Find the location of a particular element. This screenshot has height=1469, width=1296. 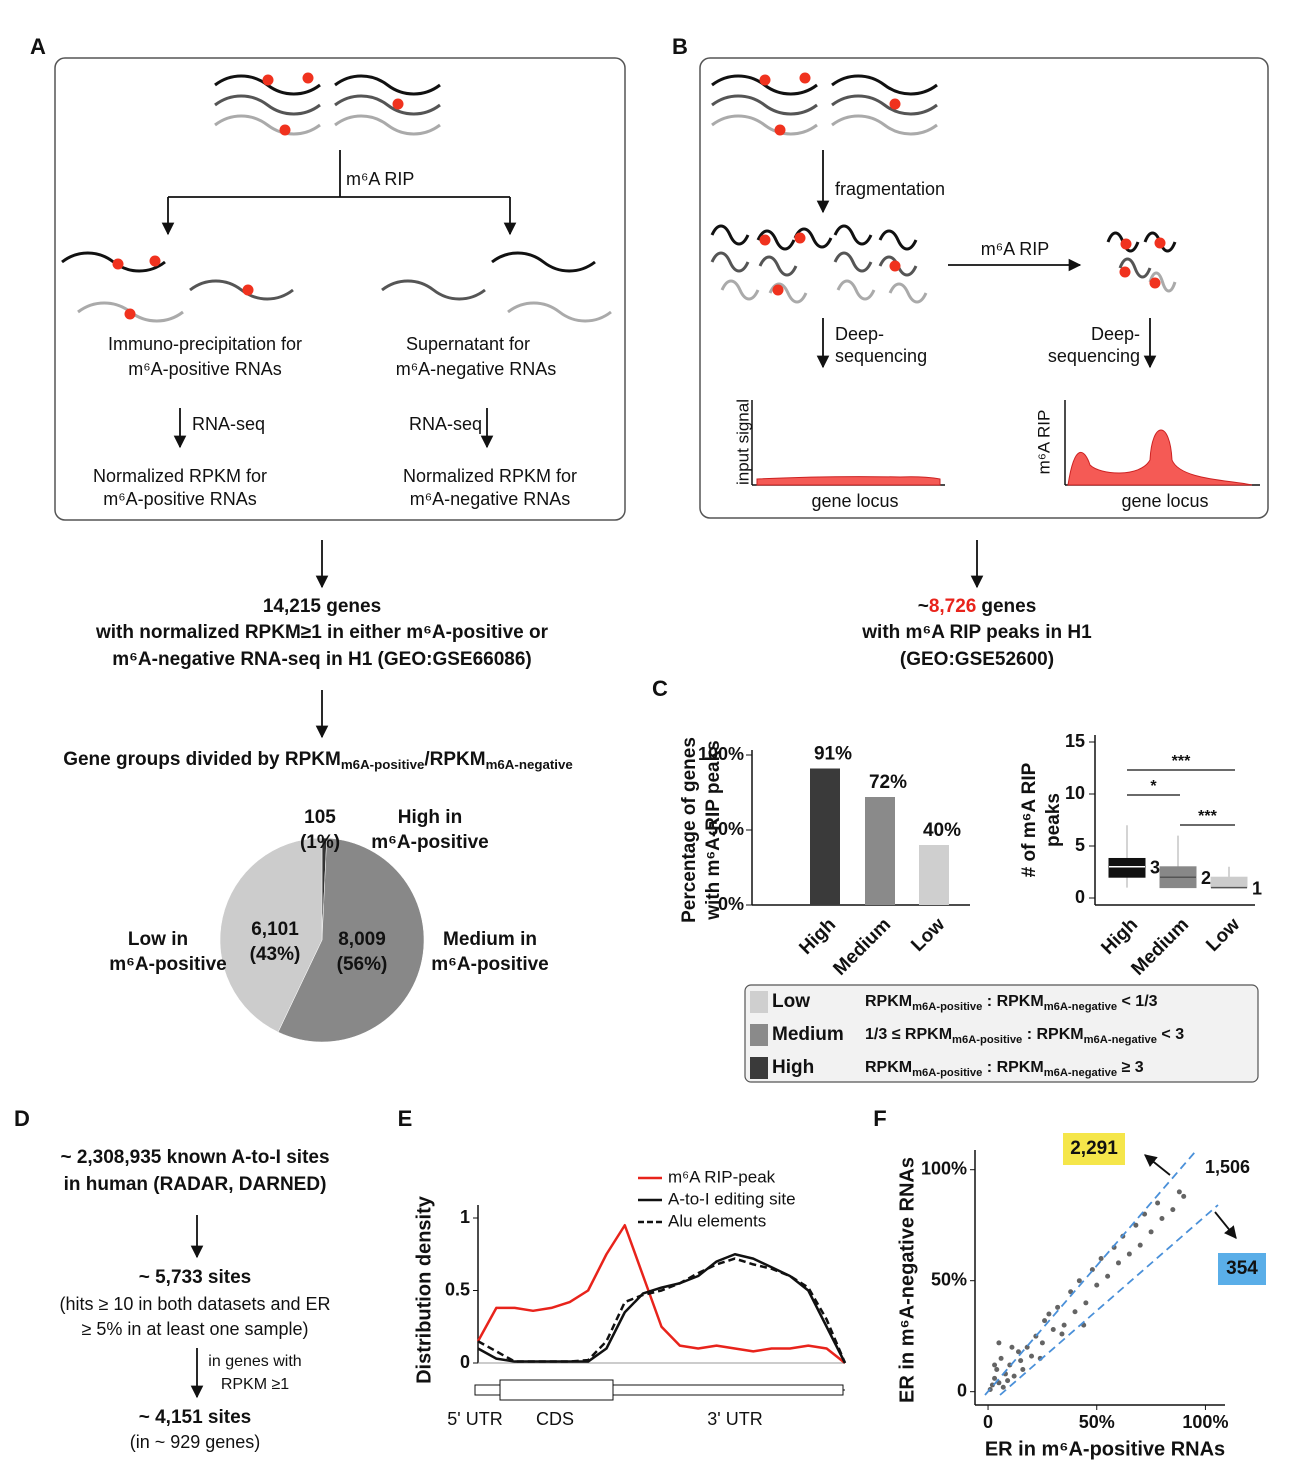

region-label: 5' UTR is located at coordinates (474, 1419).